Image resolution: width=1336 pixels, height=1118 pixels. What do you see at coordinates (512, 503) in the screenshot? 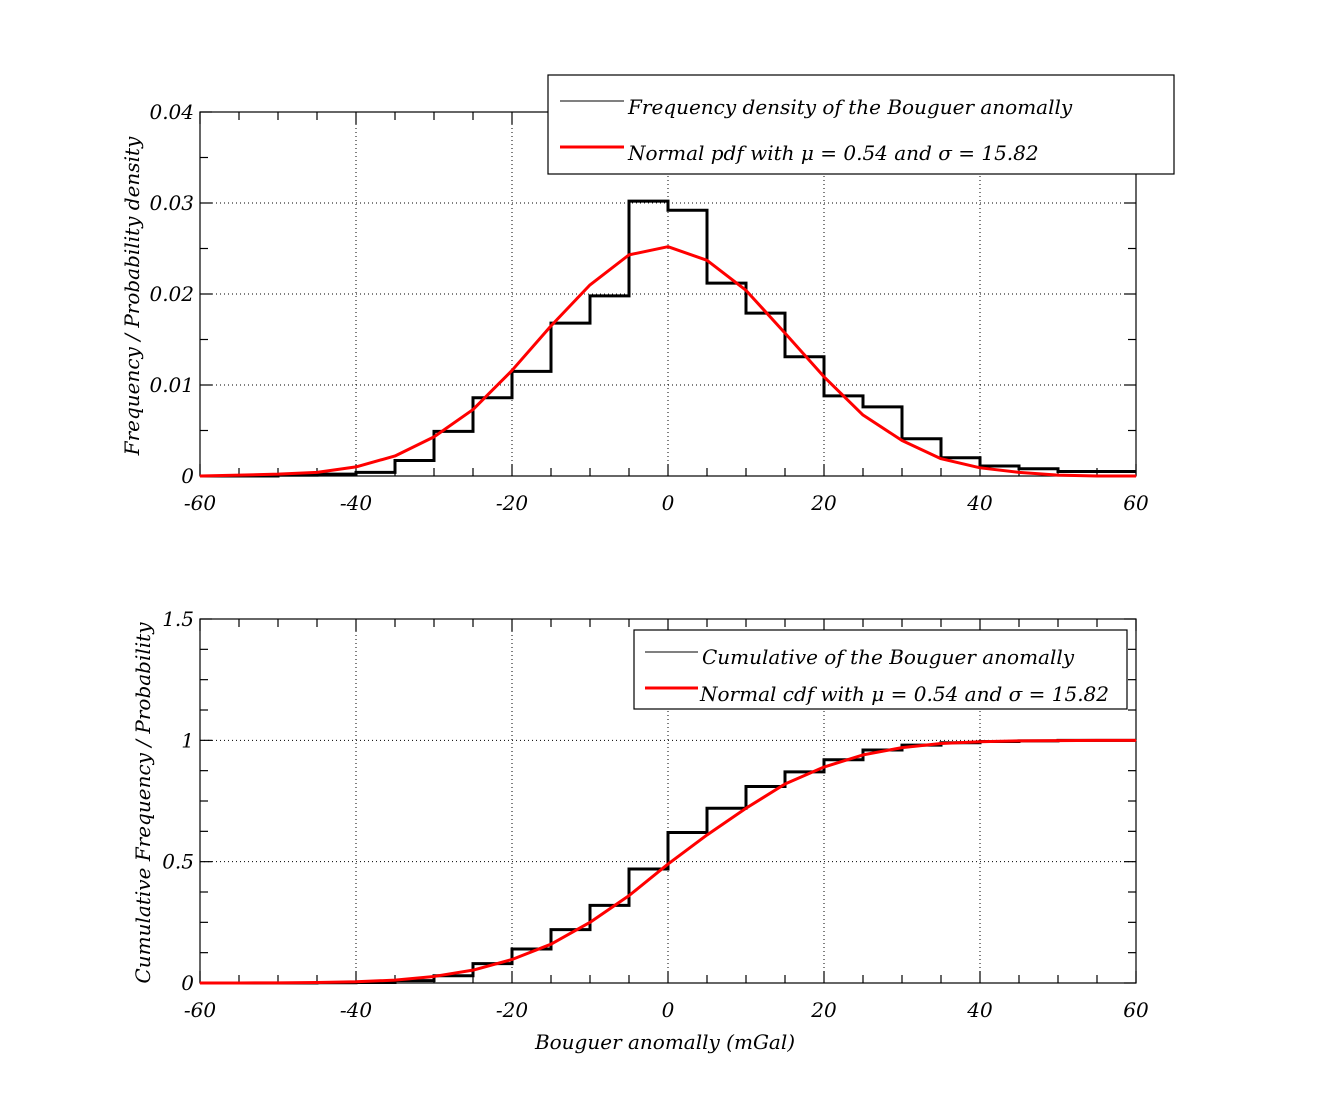
I see `pdf-x-tick-label: -20` at bounding box center [512, 503].